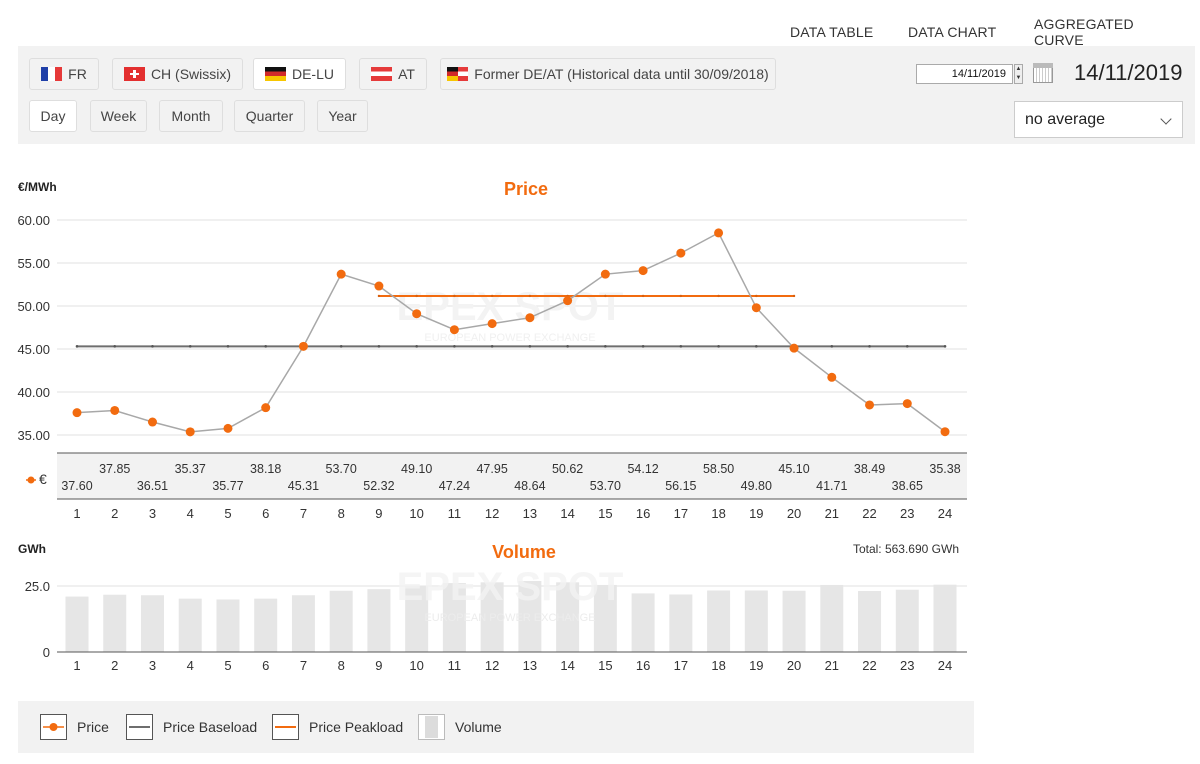  What do you see at coordinates (829, 32) in the screenshot?
I see `tab-data-table: DATA TABLE` at bounding box center [829, 32].